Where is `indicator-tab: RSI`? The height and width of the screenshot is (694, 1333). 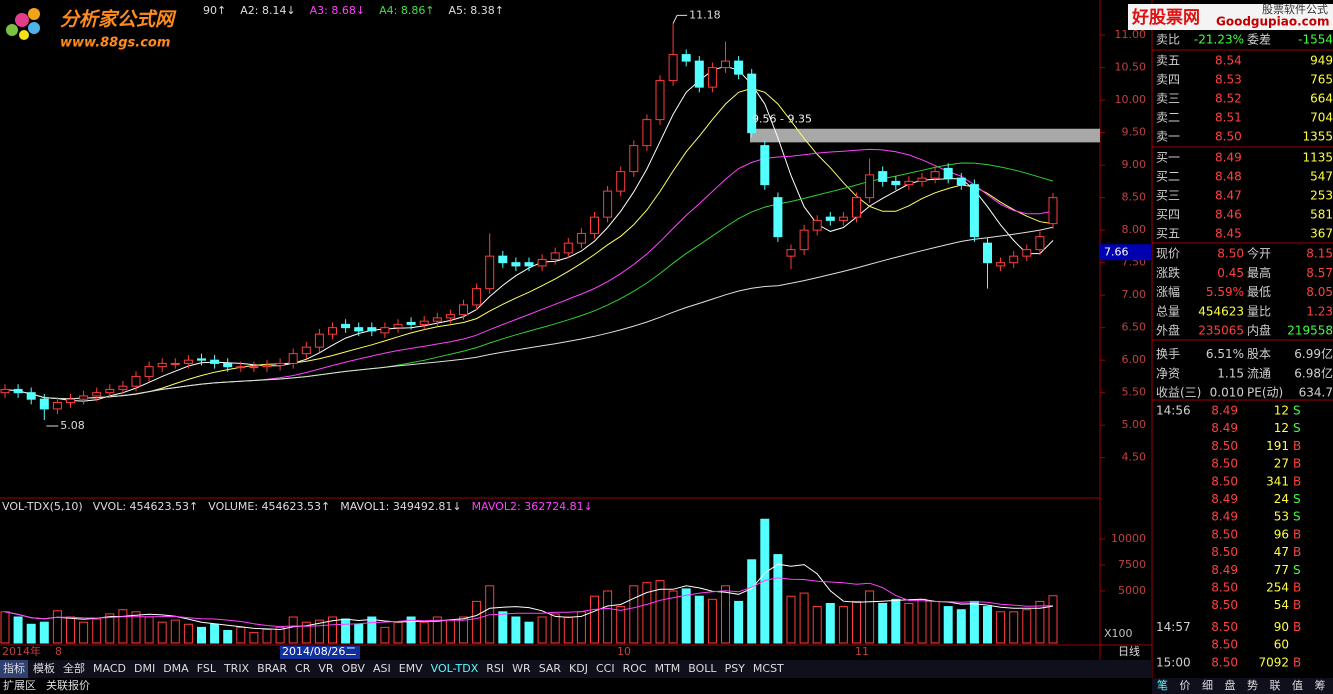 indicator-tab: RSI is located at coordinates (495, 668).